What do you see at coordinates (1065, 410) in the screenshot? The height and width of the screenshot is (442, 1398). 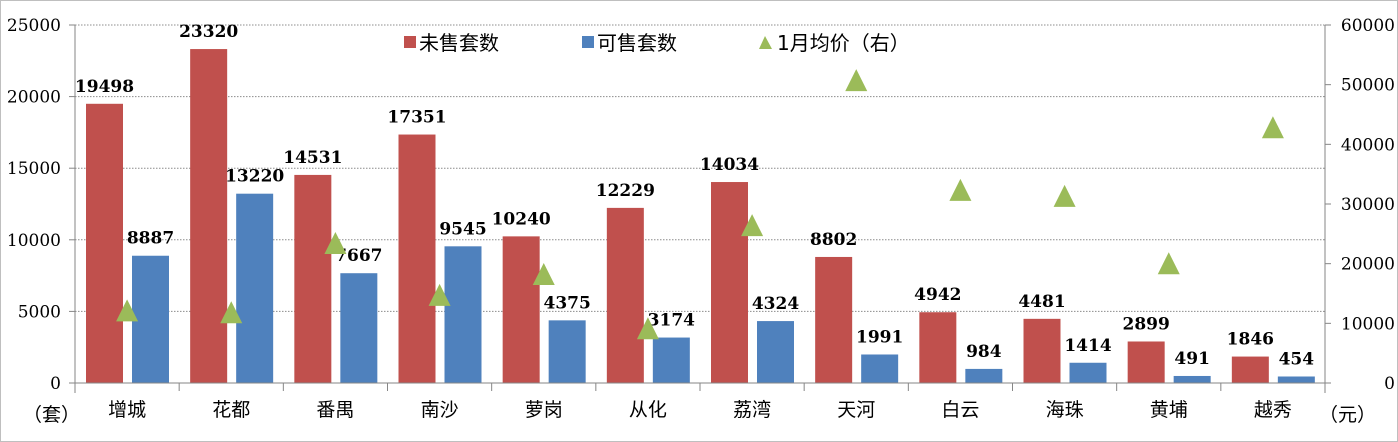 I see `category-label: 海珠` at bounding box center [1065, 410].